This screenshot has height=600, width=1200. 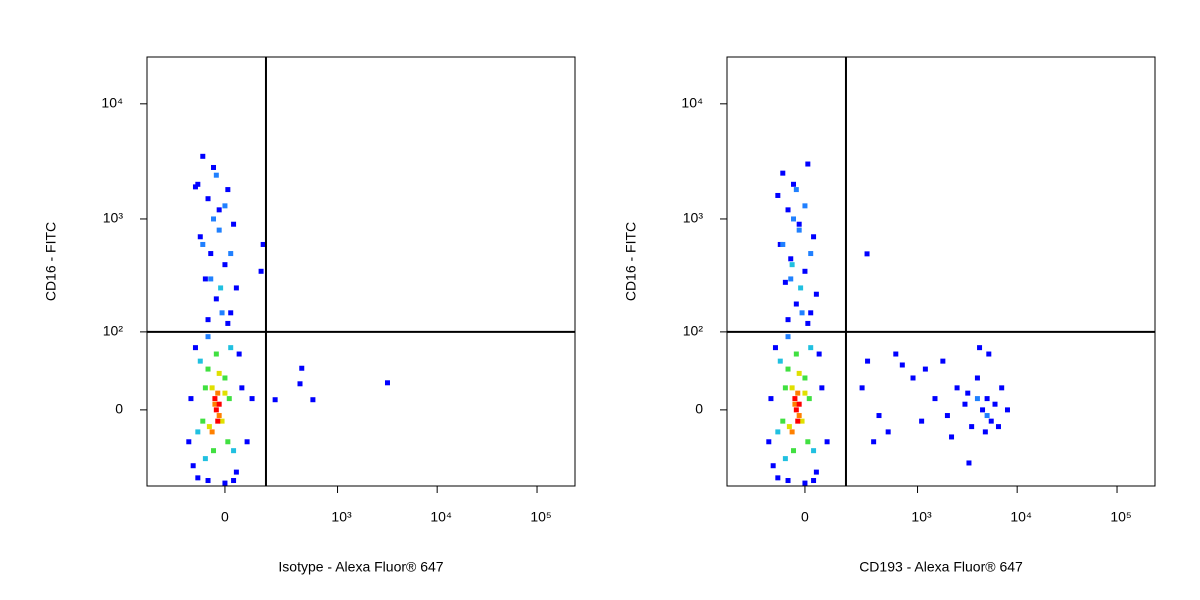 I want to click on y-tick-label: 10³, so click(x=113, y=218).